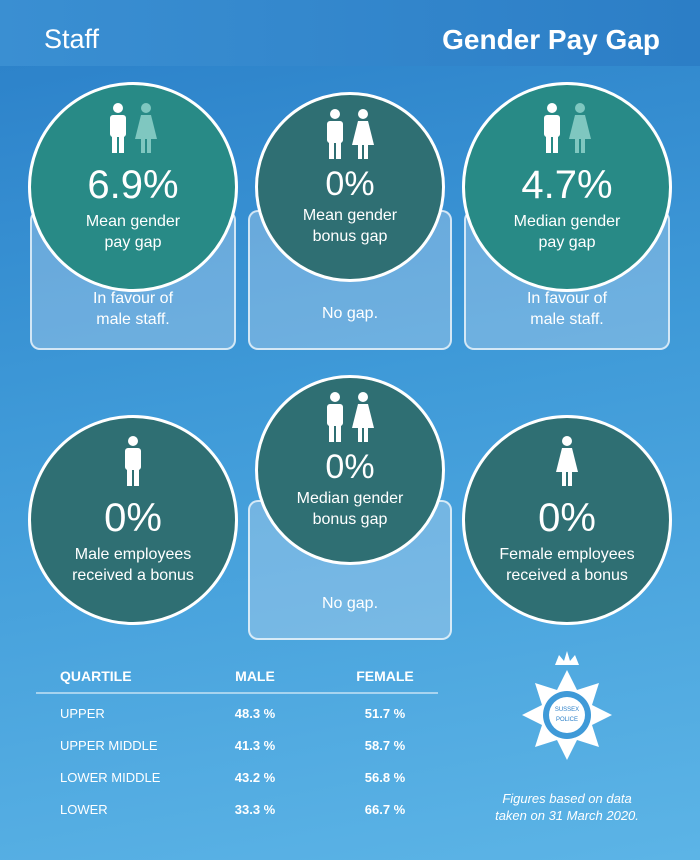  What do you see at coordinates (255, 809) in the screenshot?
I see `table-cell: 33.3 %` at bounding box center [255, 809].